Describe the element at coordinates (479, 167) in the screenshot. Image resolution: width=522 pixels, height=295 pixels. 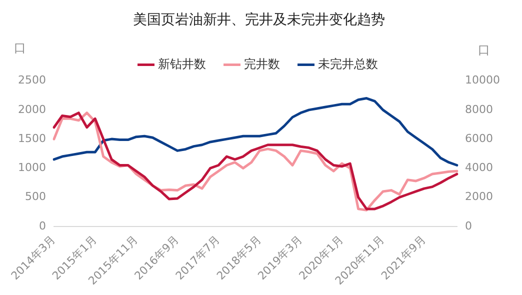
I see `y2-tick-label: 4000` at that location.